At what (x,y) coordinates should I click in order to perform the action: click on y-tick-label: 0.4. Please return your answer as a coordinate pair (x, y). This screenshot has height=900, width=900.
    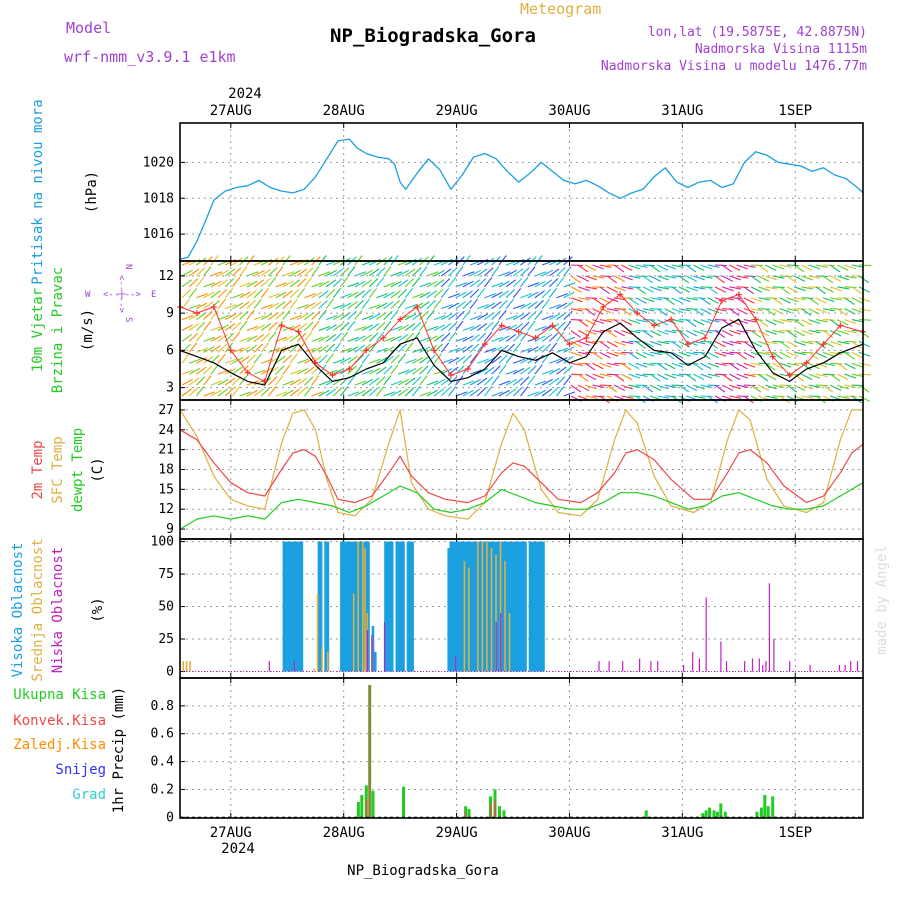
    Looking at the image, I should click on (163, 762).